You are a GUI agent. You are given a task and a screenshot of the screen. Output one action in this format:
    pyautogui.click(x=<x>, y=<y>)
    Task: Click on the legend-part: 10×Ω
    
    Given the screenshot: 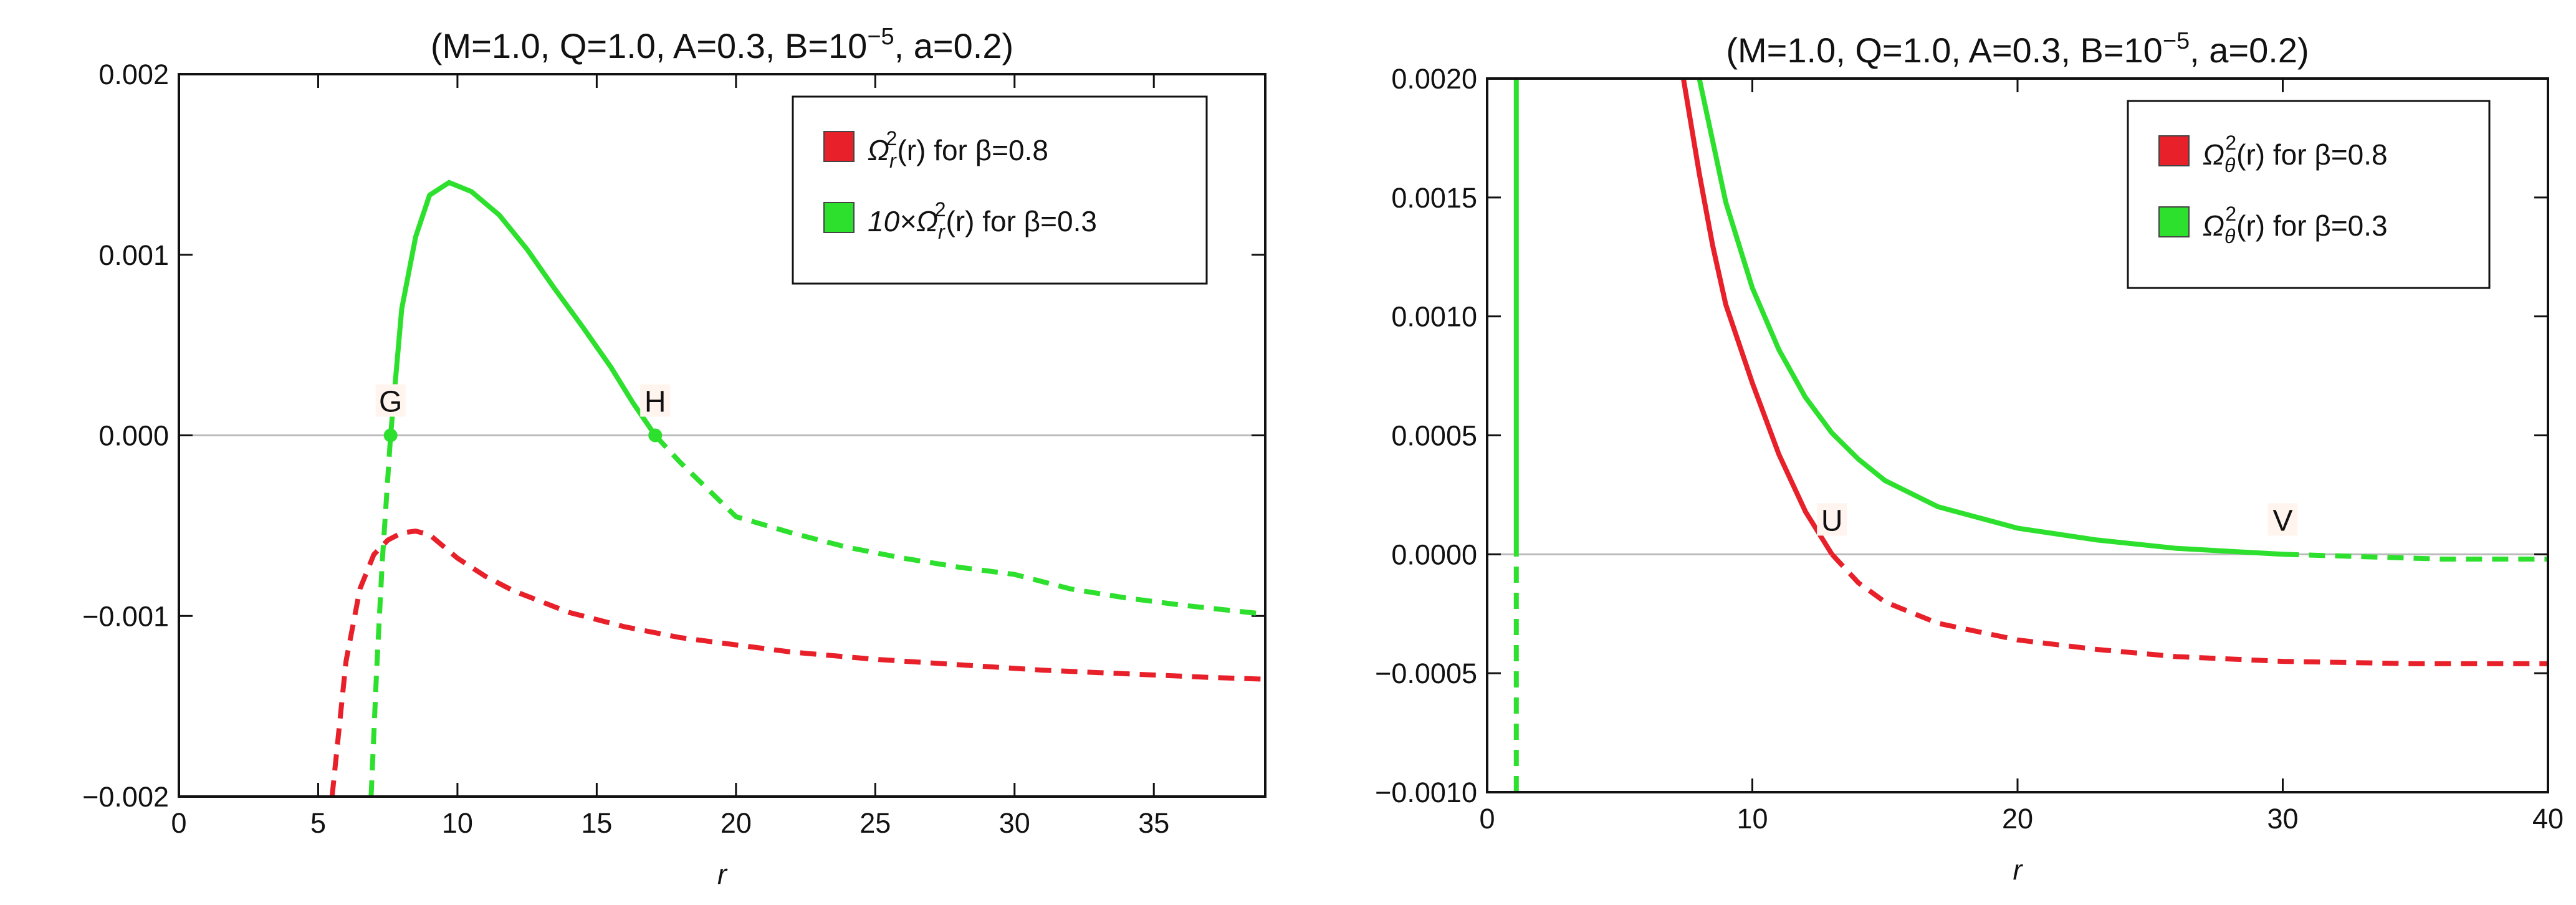 What is the action you would take?
    pyautogui.click(x=903, y=221)
    